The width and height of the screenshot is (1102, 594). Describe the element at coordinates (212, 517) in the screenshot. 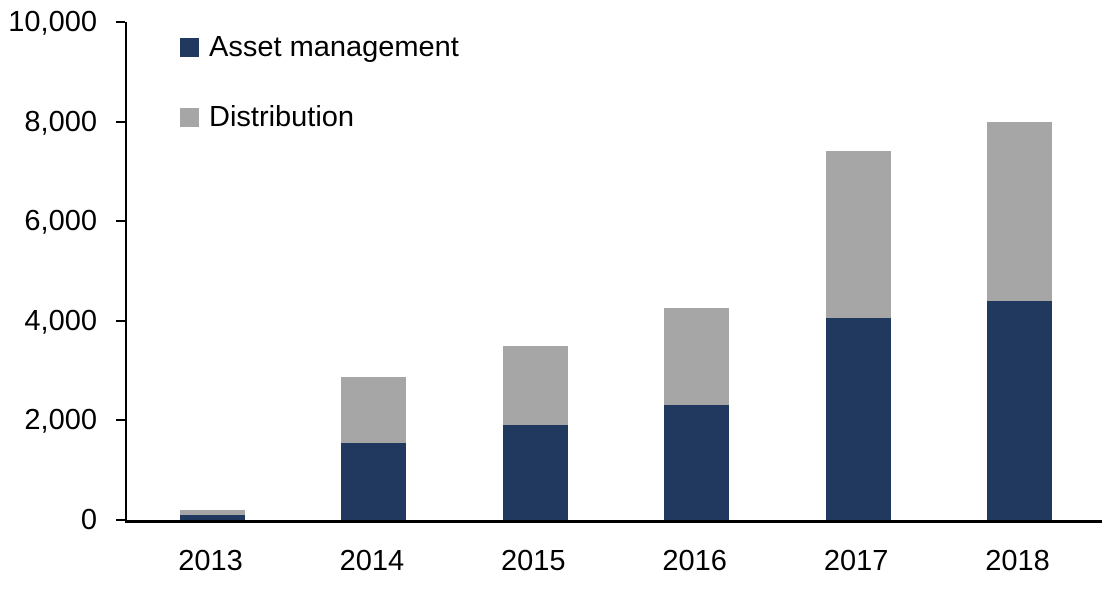

I see `bar-segment-asset-management-2013` at that location.